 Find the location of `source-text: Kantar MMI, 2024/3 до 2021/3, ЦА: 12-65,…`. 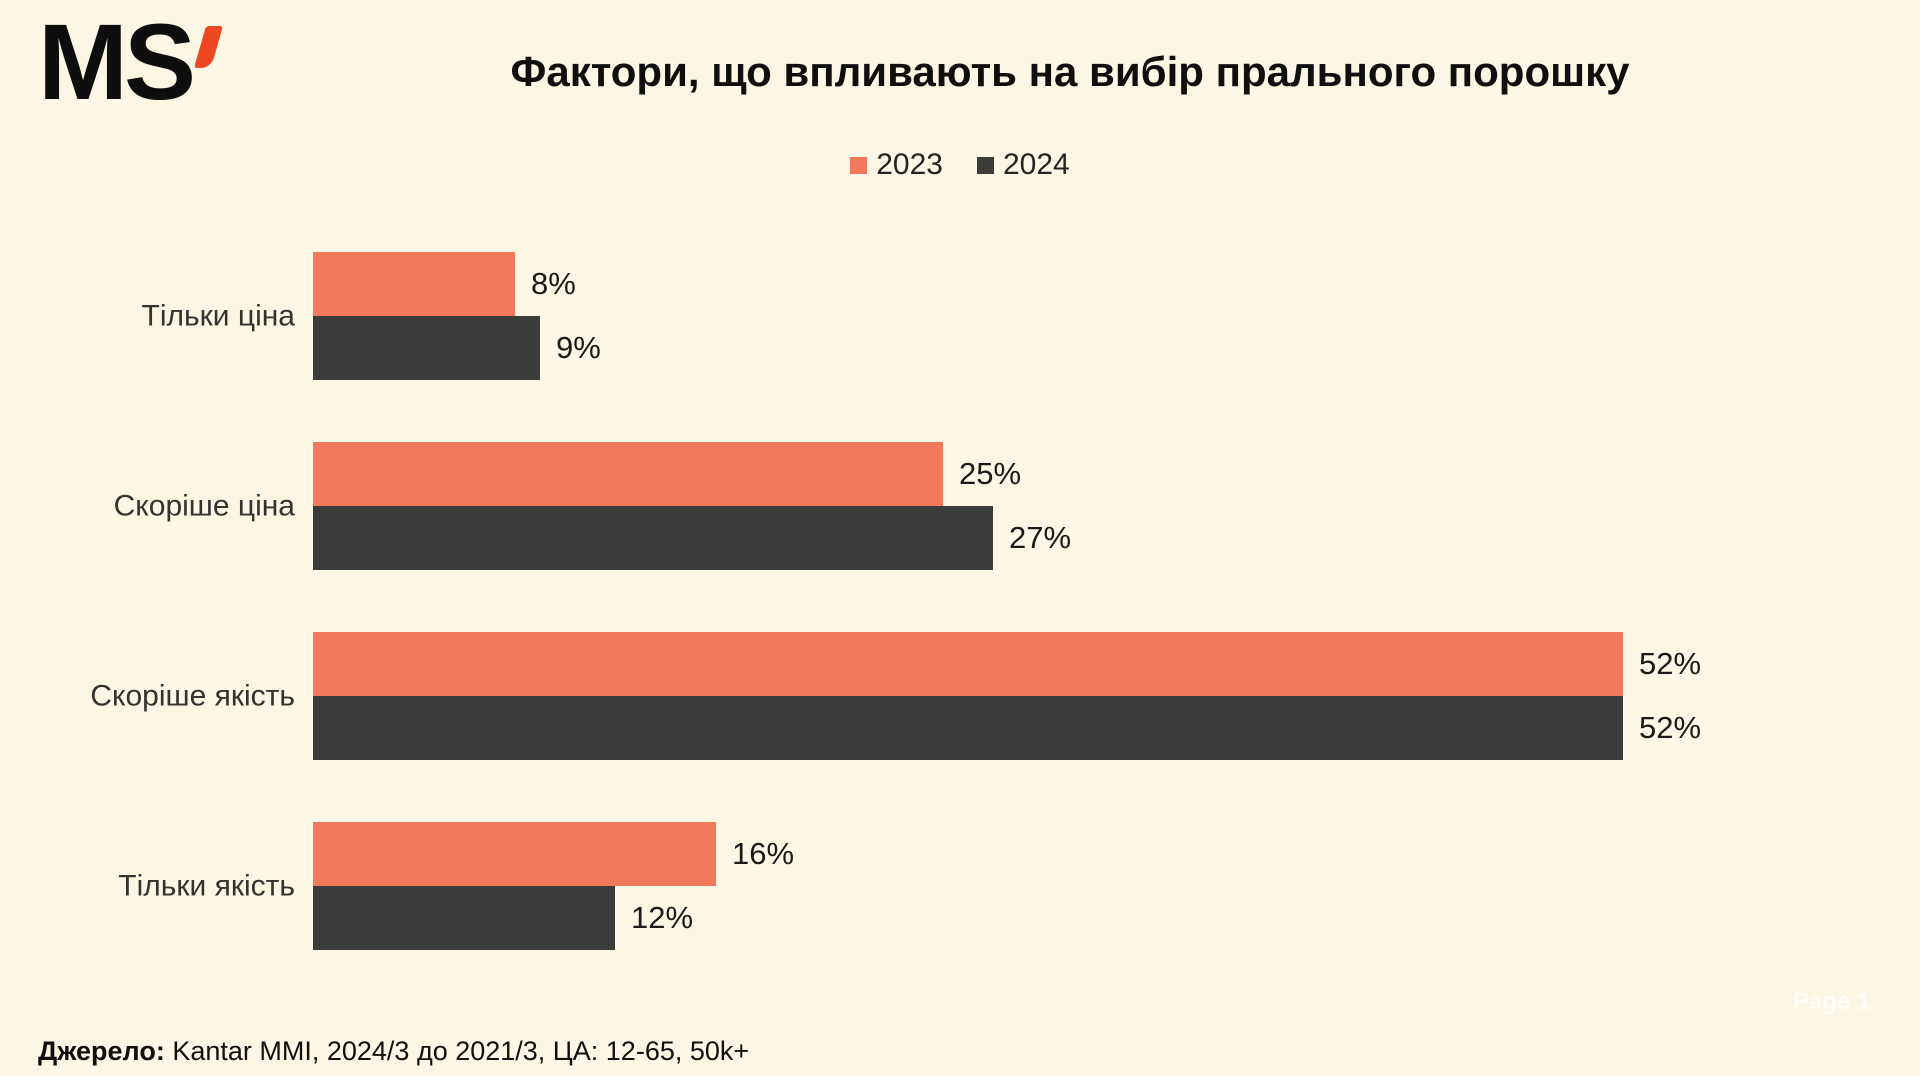

source-text: Kantar MMI, 2024/3 до 2021/3, ЦА: 12-65,… is located at coordinates (457, 1051).